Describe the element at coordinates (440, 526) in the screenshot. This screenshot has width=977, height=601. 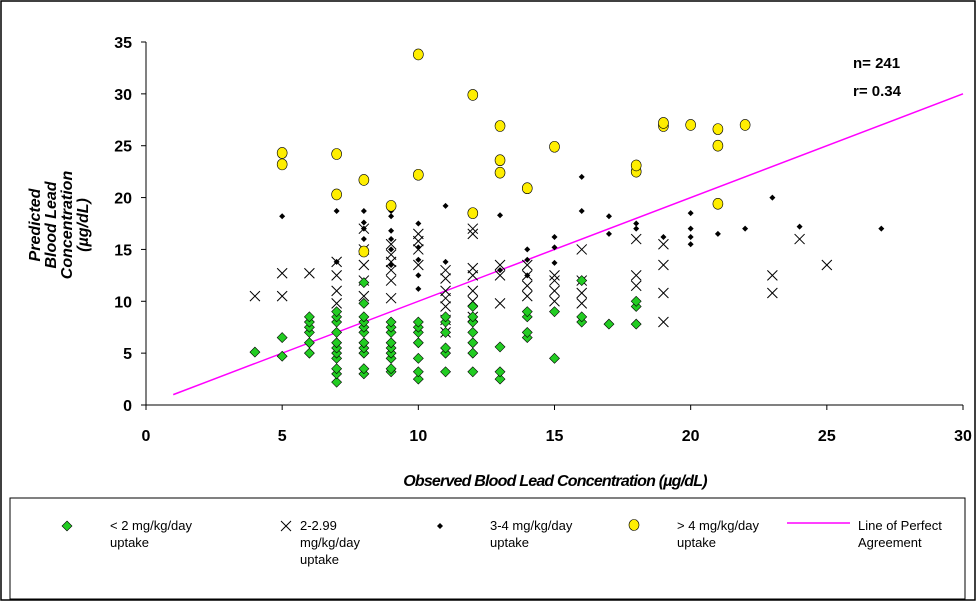
I see `legend-marker-diamond-black` at that location.